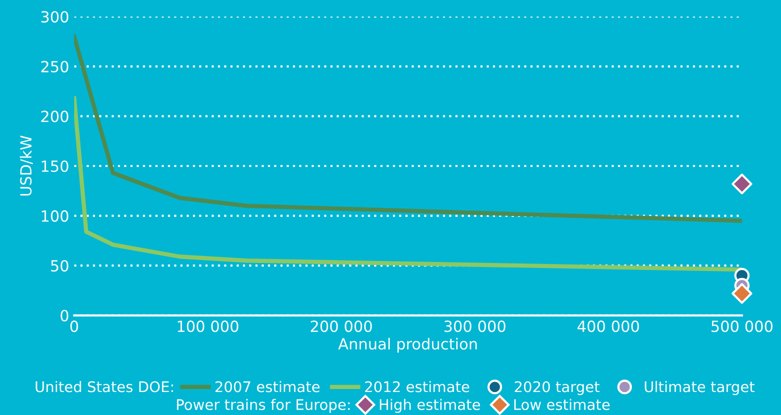 The height and width of the screenshot is (415, 781). I want to click on legend-label: 2007 estimate, so click(267, 386).